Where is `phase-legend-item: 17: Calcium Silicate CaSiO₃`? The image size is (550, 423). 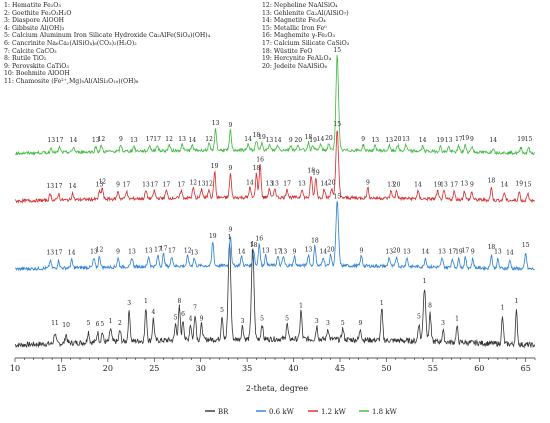 phase-legend-item: 17: Calcium Silicate CaSiO₃ is located at coordinates (306, 43).